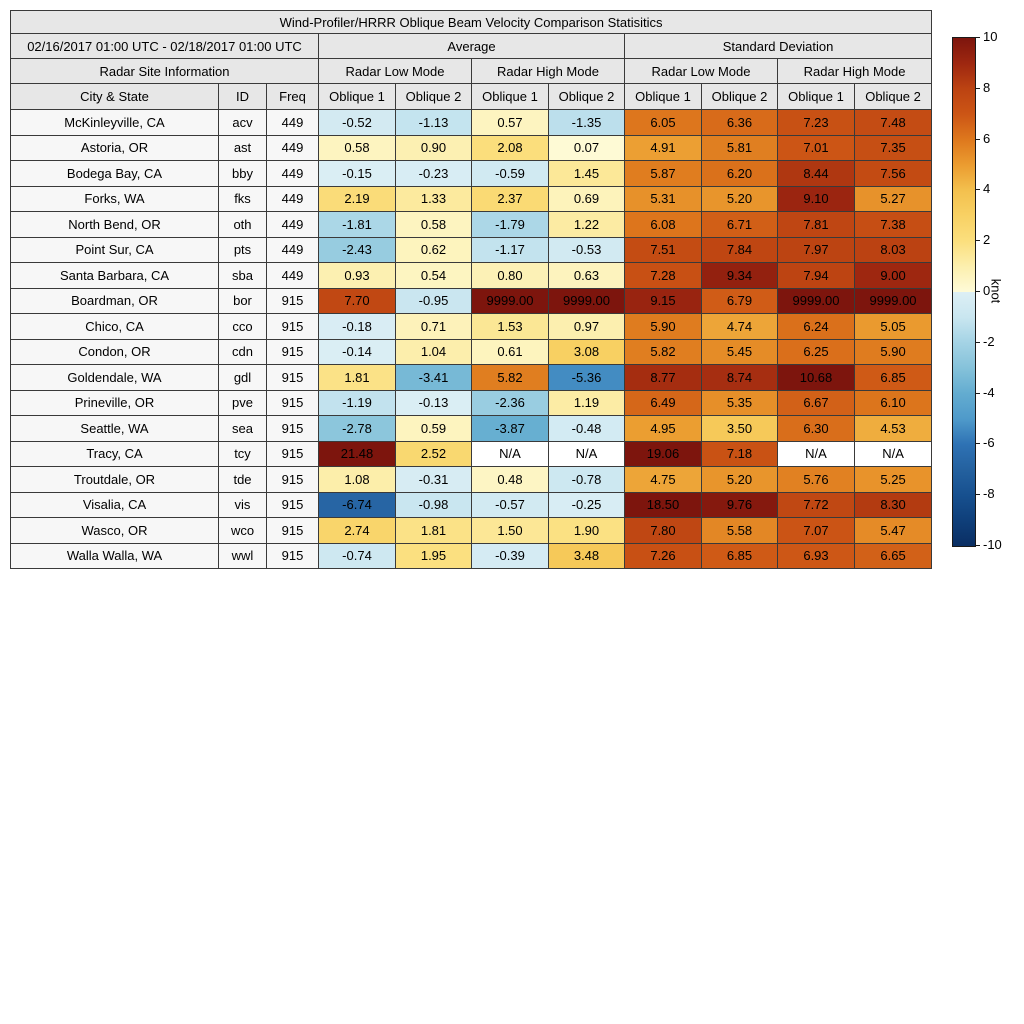 The height and width of the screenshot is (1024, 1024). Describe the element at coordinates (816, 377) in the screenshot. I see `value-cell: 10.68` at that location.